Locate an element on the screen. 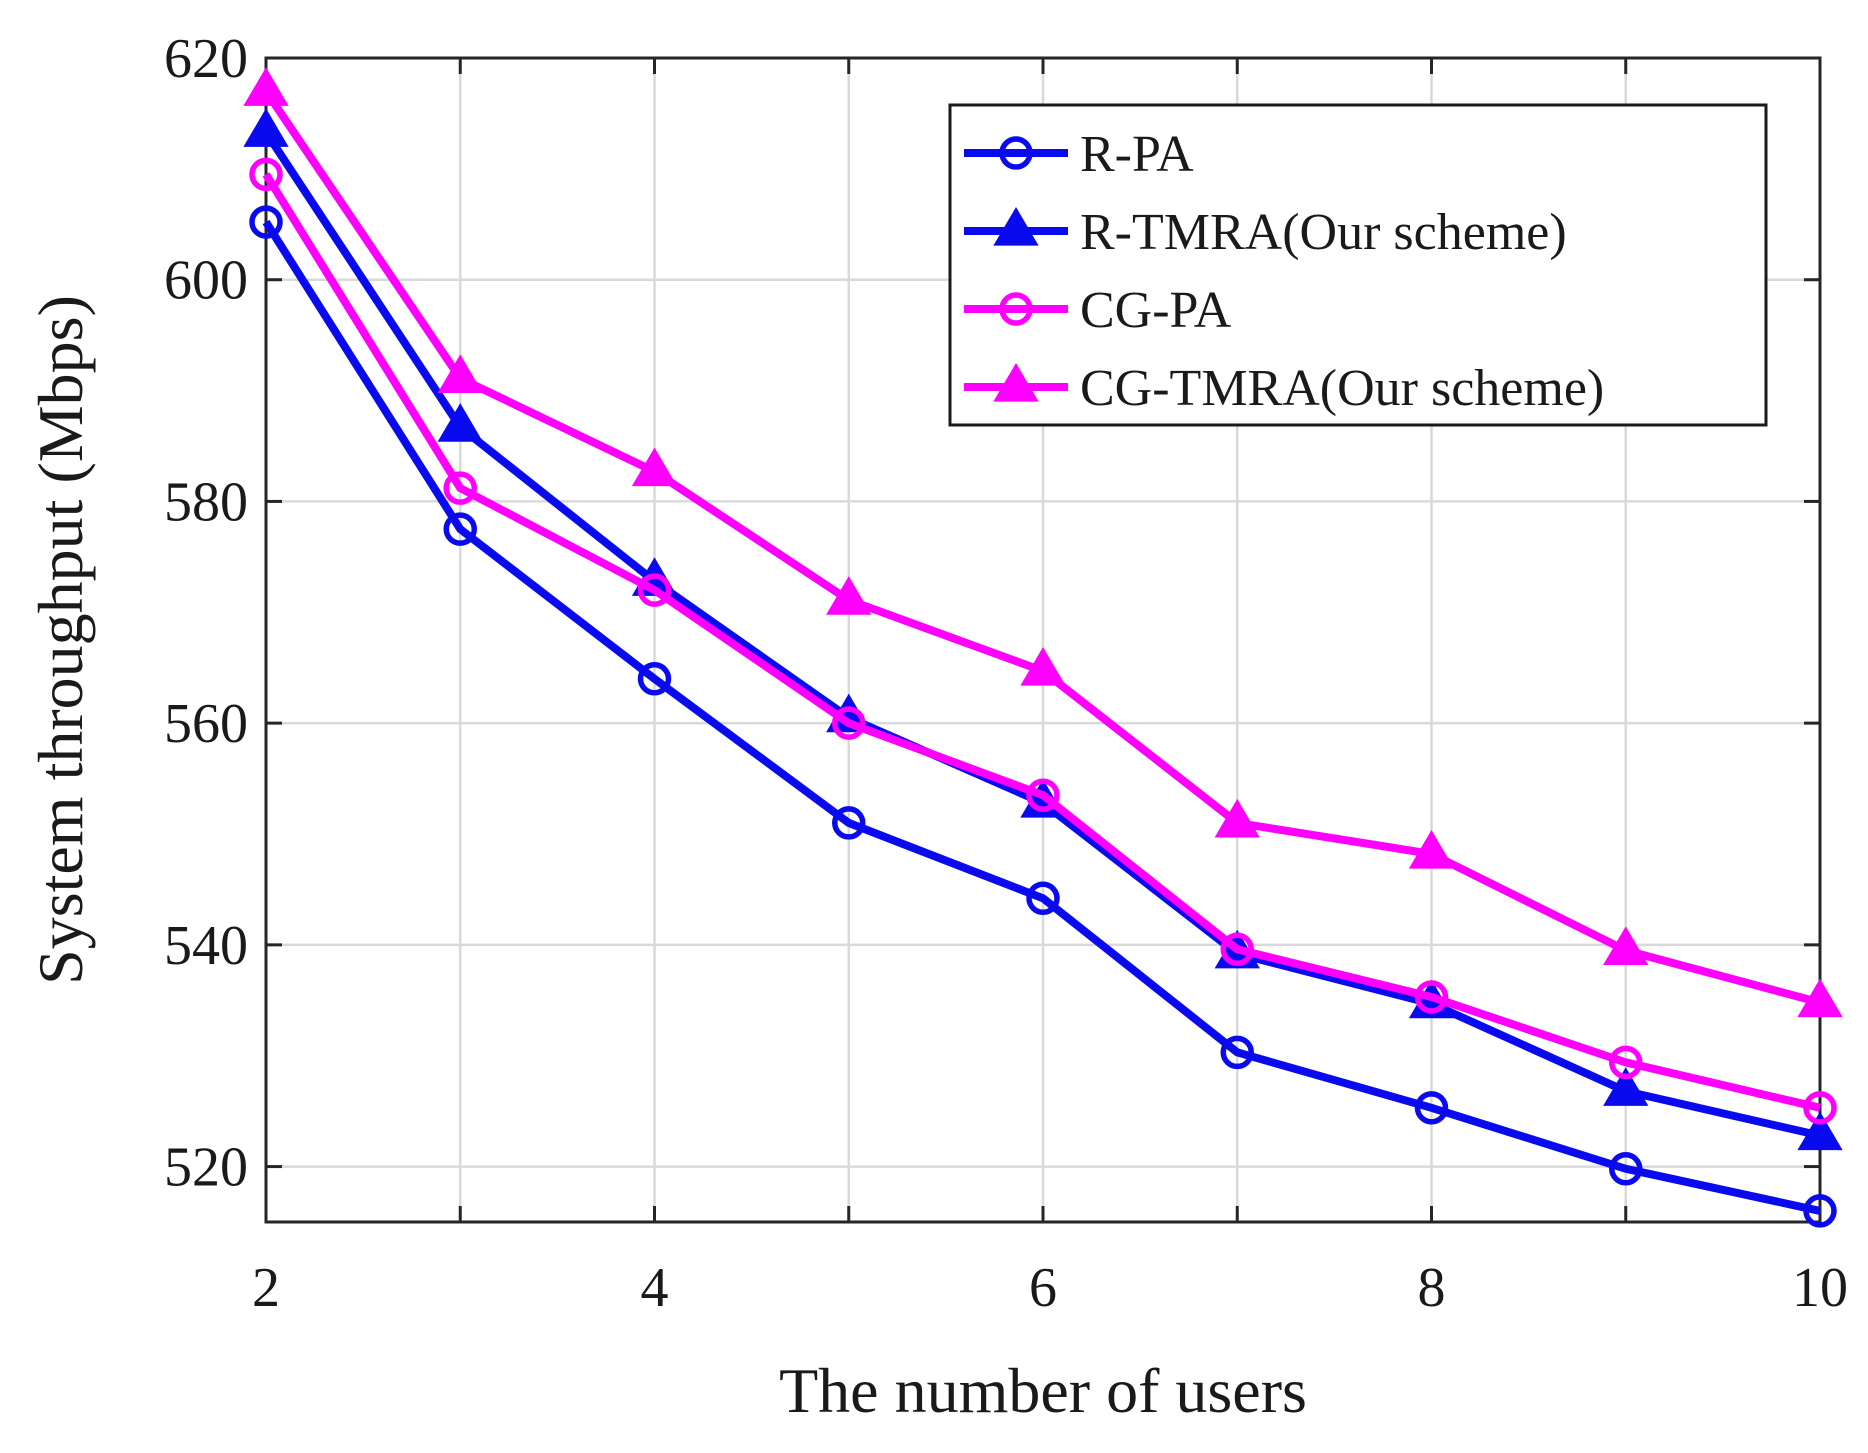 This screenshot has height=1453, width=1868. legend-item: R-PA is located at coordinates (1079, 154).